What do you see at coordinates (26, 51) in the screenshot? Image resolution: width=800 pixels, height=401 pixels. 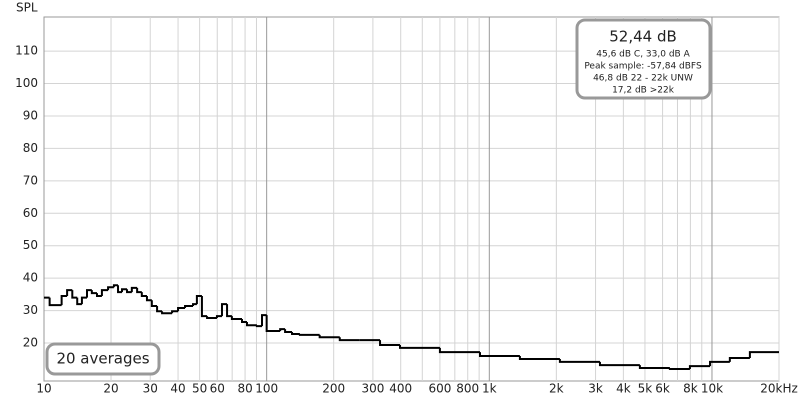 I see `y-tick-label: 110` at bounding box center [26, 51].